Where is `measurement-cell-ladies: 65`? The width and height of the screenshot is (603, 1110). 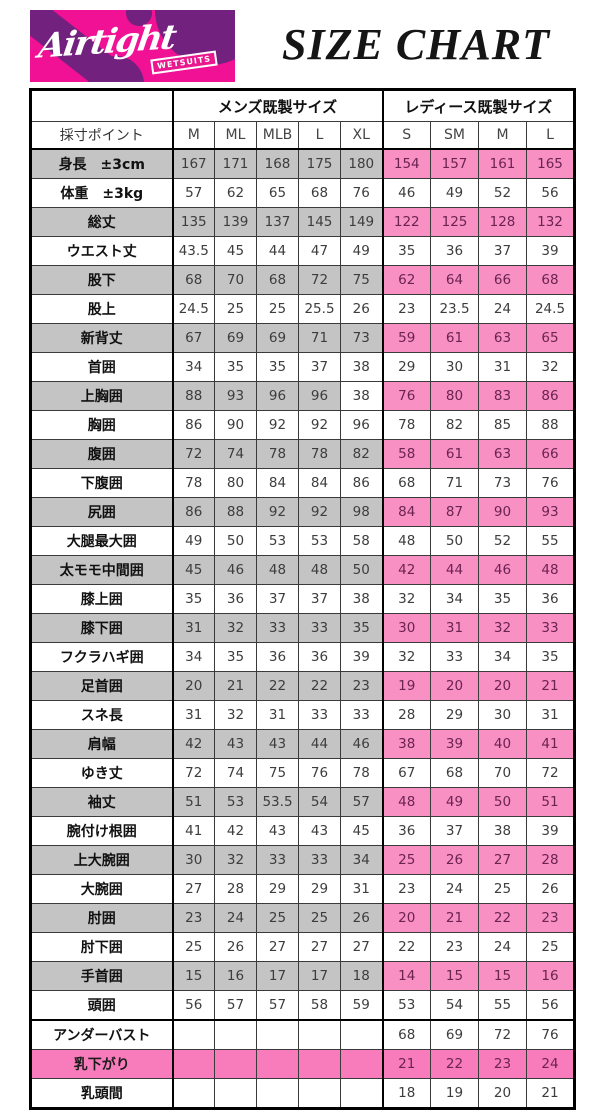
measurement-cell-ladies: 65 is located at coordinates (550, 338).